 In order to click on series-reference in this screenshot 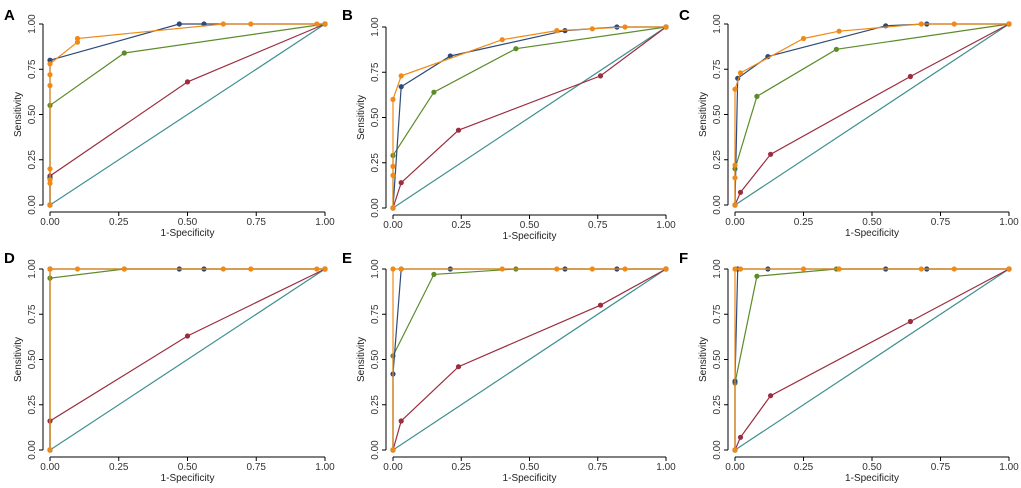, I will do `click(529, 117)`.